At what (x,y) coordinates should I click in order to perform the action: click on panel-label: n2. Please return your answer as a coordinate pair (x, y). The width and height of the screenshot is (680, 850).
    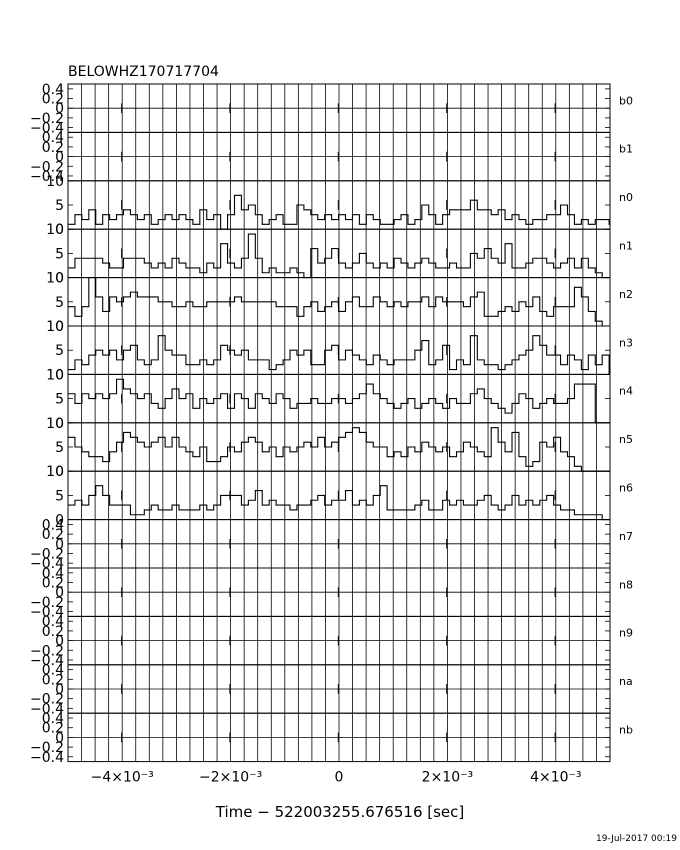
    Looking at the image, I should click on (626, 294).